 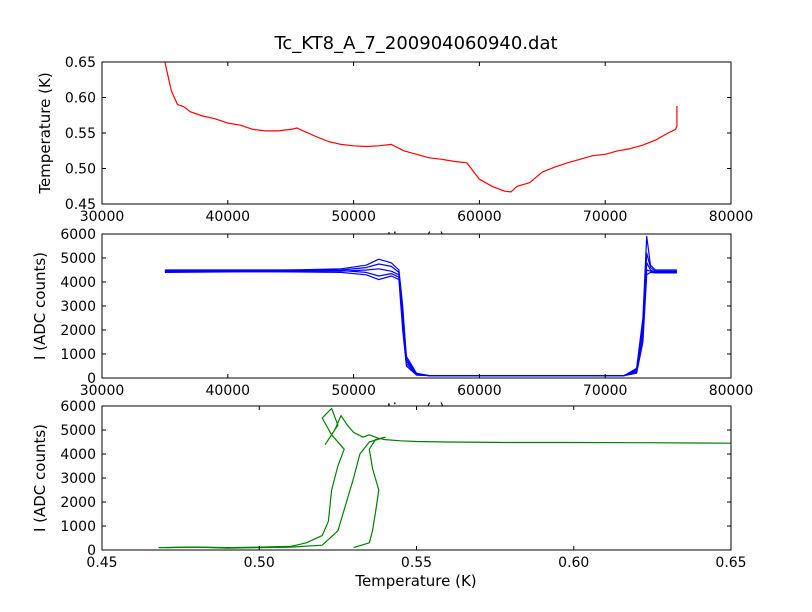 I want to click on y-tick-label: 0.55, so click(x=80, y=134).